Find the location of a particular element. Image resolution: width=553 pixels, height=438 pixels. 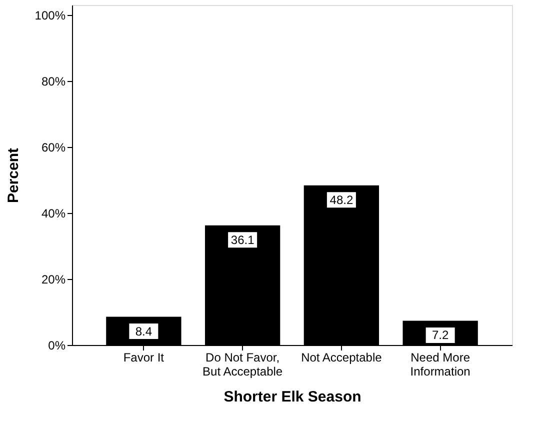

y-tick-label: 60% is located at coordinates (53, 147).